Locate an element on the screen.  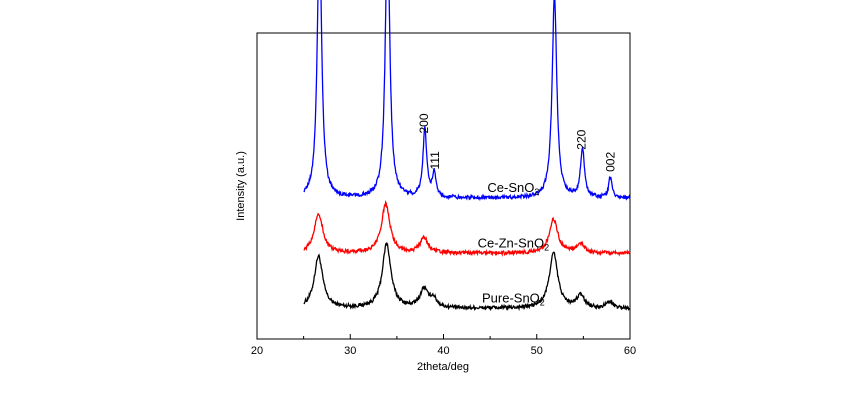
peak-label-111: 111 is located at coordinates (435, 160).